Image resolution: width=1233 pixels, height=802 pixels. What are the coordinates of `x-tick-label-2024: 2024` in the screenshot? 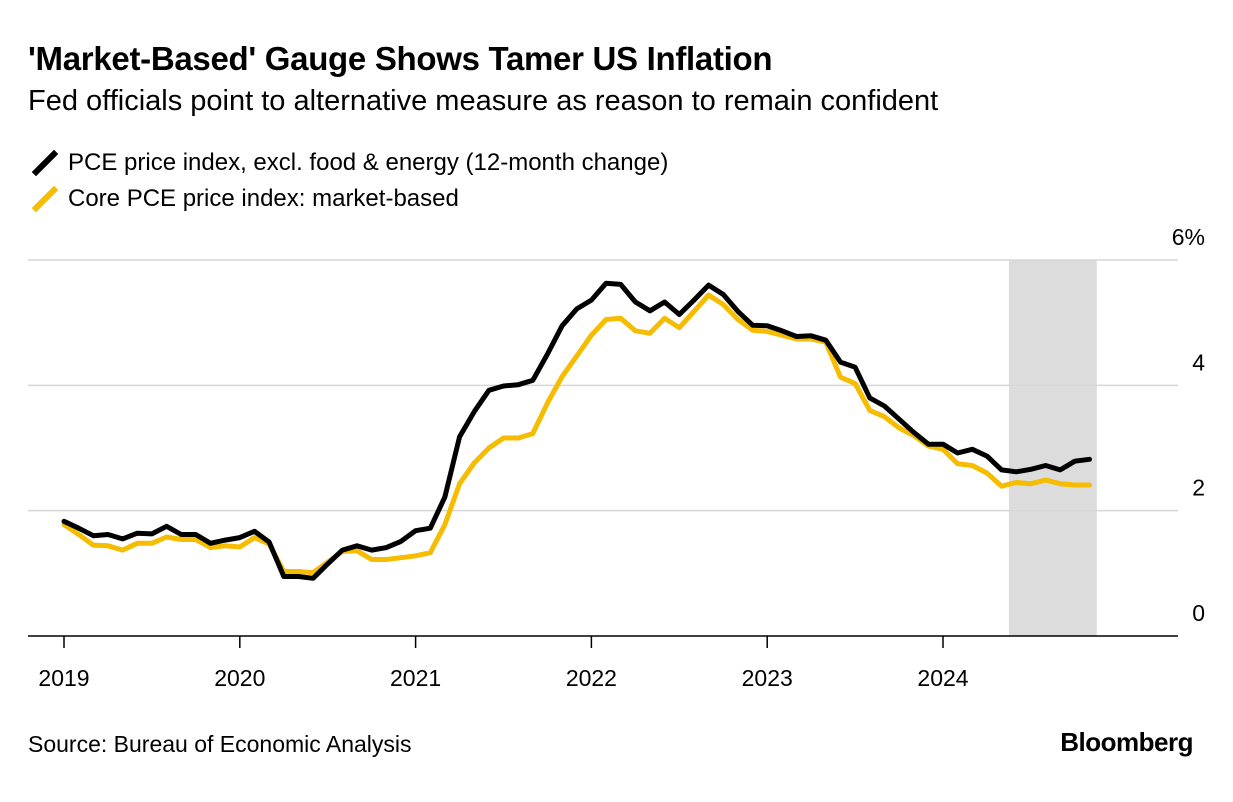 It's located at (942, 678).